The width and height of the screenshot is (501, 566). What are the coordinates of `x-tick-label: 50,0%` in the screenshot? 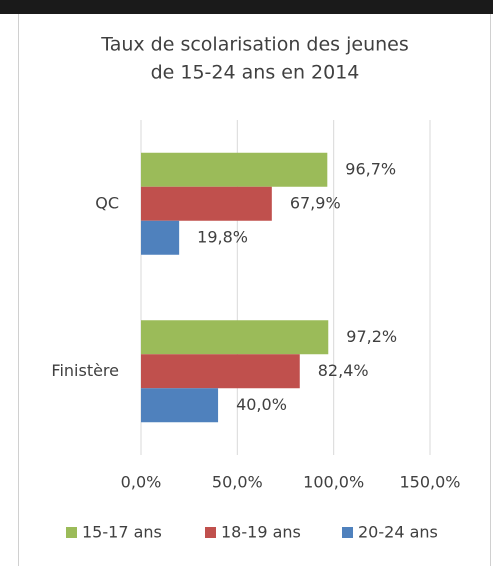 It's located at (237, 482).